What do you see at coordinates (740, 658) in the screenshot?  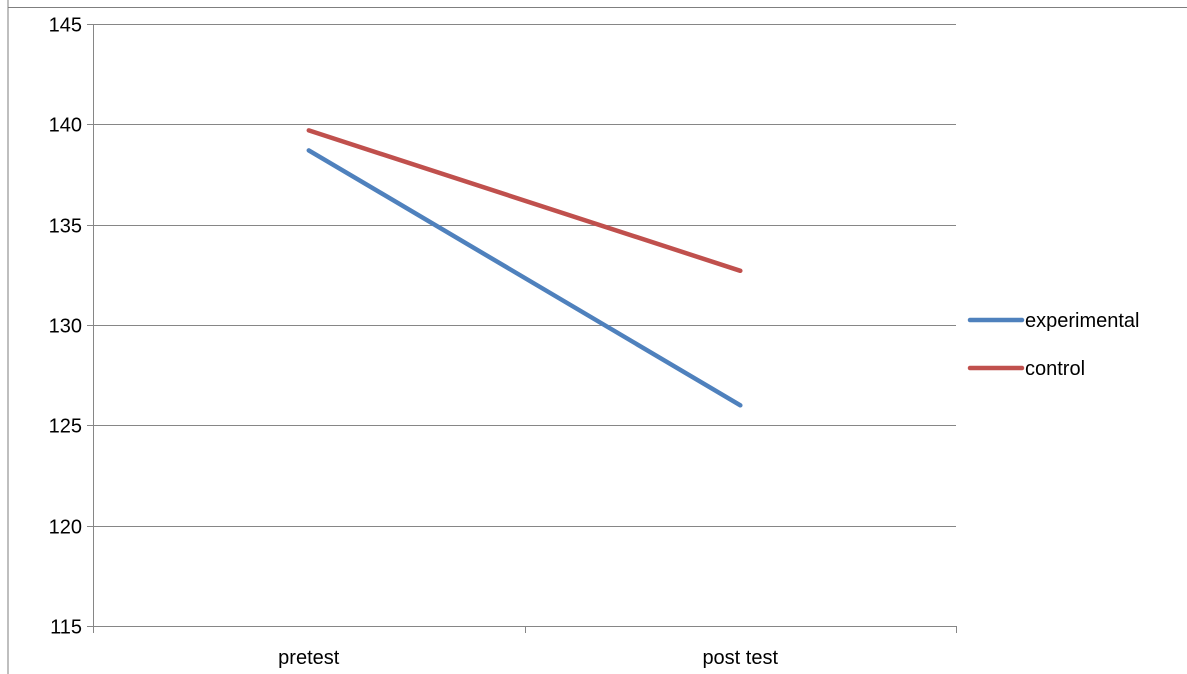 I see `x-tick-label-post-test: post test` at bounding box center [740, 658].